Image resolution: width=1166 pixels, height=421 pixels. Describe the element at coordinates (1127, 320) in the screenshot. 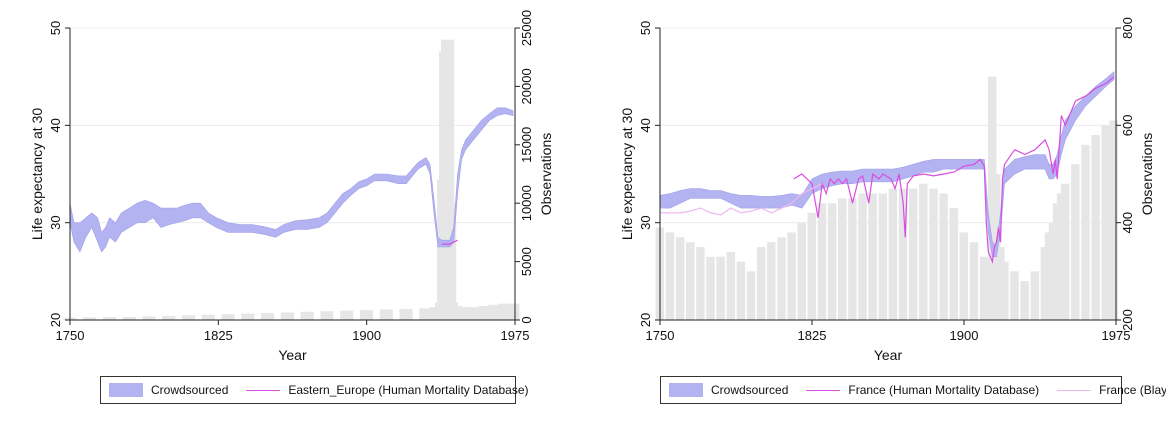

I see `y2-tick-label: 200` at that location.